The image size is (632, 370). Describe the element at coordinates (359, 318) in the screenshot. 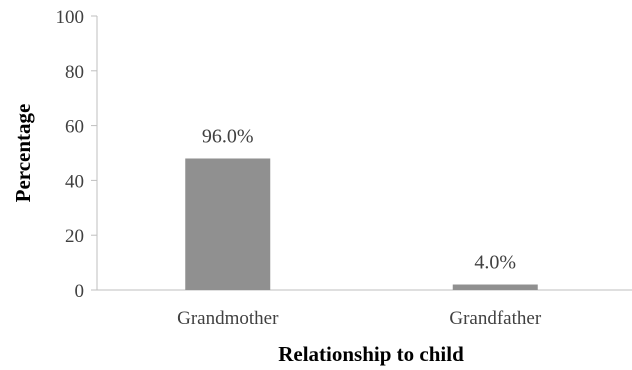

I see `category-labels: Grandmother Grandfather` at that location.